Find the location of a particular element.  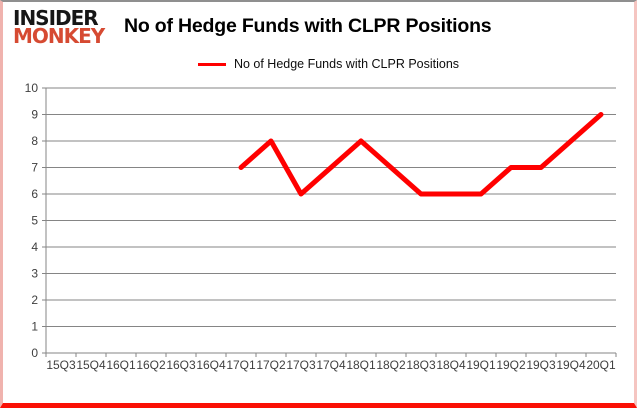

y-axis-label: 10 is located at coordinates (32, 88).